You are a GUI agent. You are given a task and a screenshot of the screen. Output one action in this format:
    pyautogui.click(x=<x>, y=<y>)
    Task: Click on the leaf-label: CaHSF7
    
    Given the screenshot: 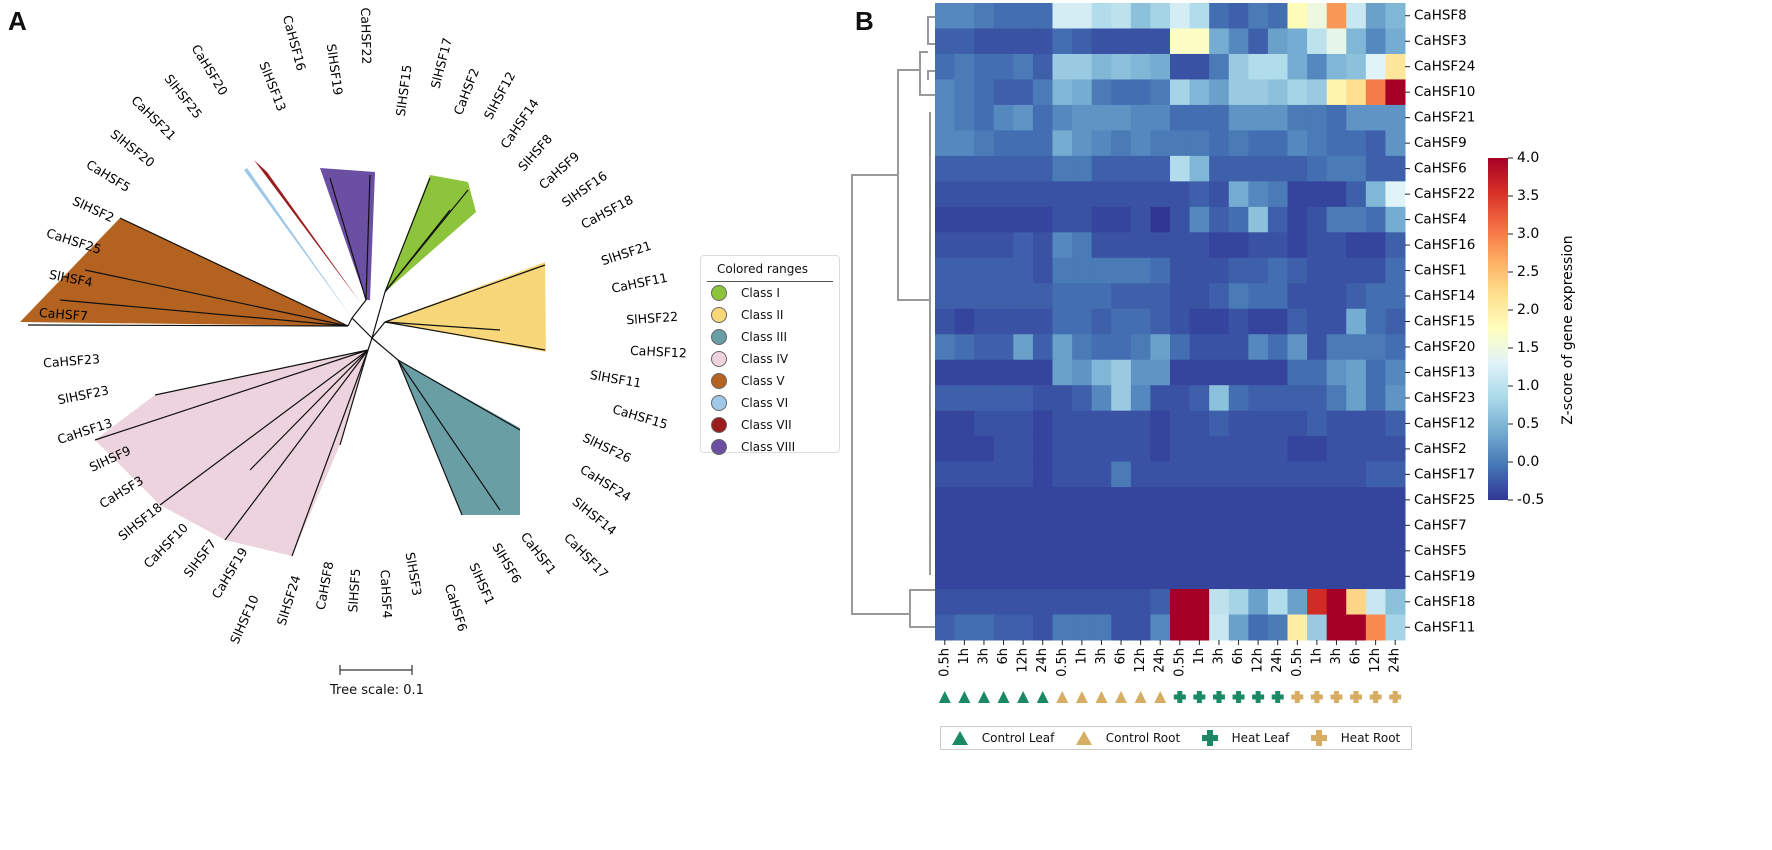 What is the action you would take?
    pyautogui.click(x=64, y=314)
    